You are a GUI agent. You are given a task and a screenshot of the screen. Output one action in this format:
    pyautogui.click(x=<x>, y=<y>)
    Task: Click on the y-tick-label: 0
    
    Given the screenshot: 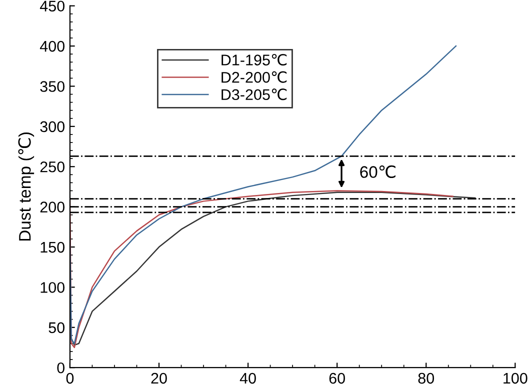 What is the action you would take?
    pyautogui.click(x=60, y=368)
    